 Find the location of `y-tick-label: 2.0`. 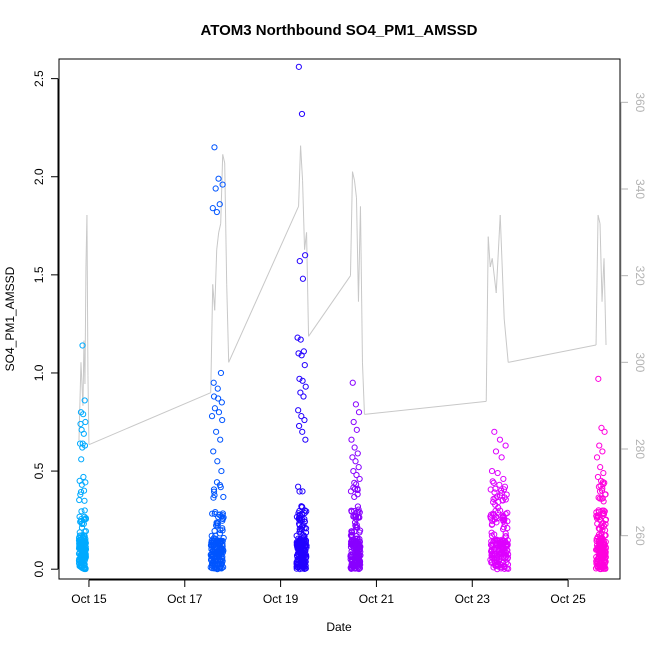

y-tick-label: 2.0 is located at coordinates (39, 176).